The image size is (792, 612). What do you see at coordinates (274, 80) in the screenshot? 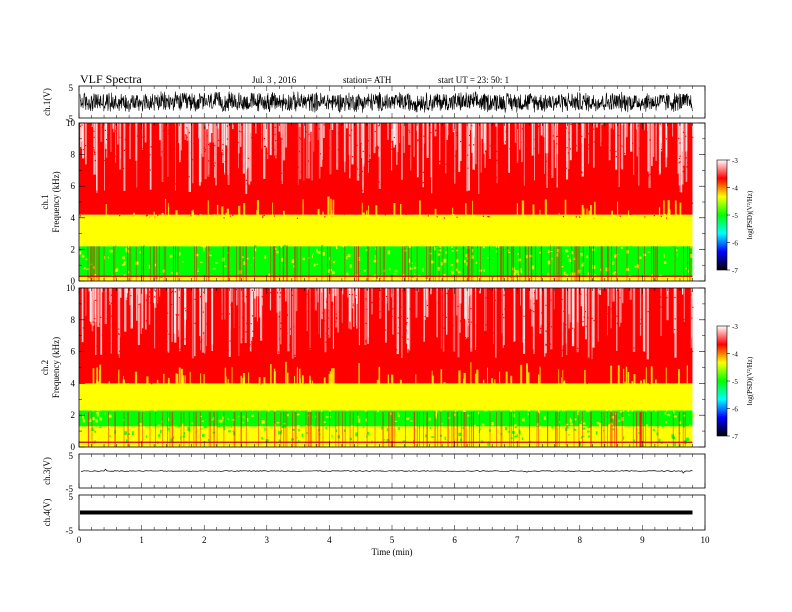
I see `date-label: Jul. 3 , 2016` at bounding box center [274, 80].